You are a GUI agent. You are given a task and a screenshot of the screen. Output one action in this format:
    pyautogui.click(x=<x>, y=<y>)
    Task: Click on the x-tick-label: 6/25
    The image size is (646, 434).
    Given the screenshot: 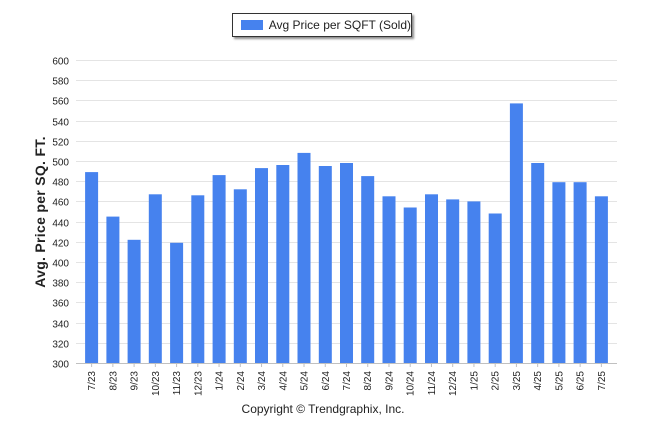 What is the action you would take?
    pyautogui.click(x=581, y=381)
    